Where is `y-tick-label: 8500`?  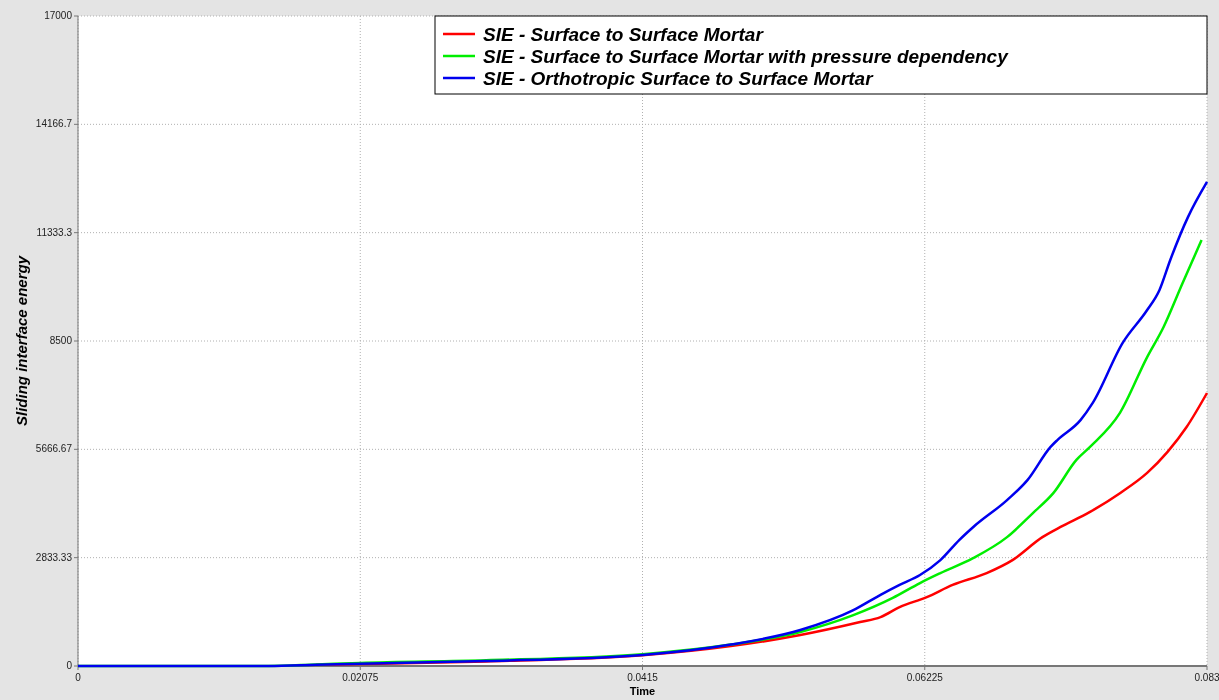
y-tick-label: 8500 is located at coordinates (61, 340).